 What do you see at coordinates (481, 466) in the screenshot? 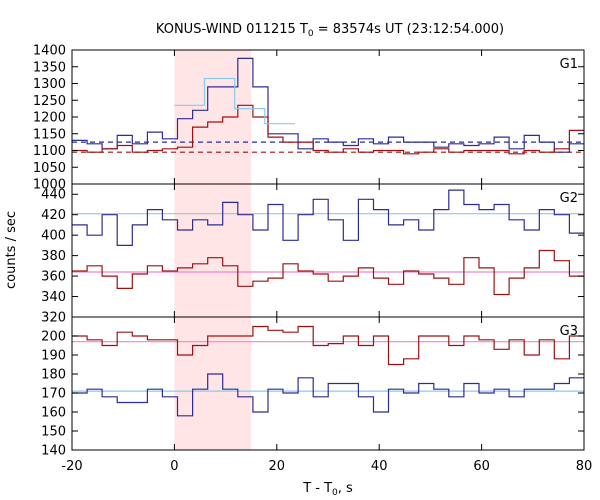
I see `x-tick-label: 60` at bounding box center [481, 466].